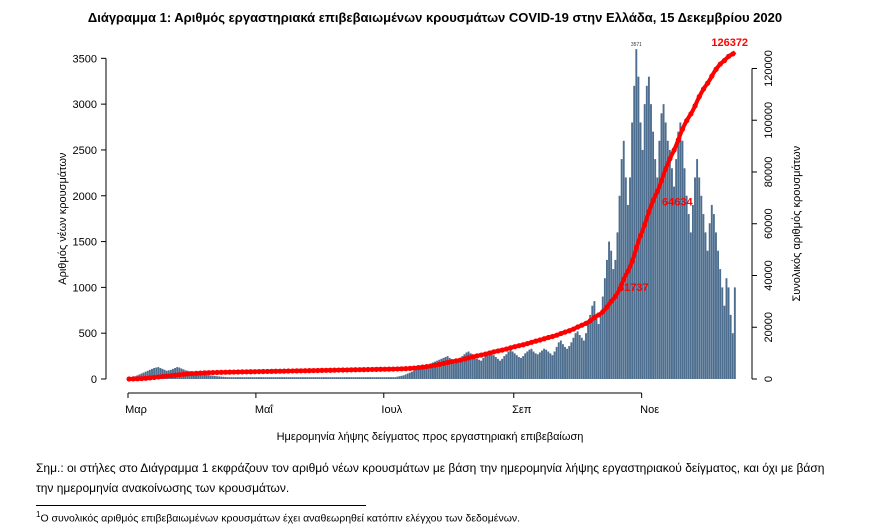 This screenshot has width=870, height=532. Describe the element at coordinates (677, 203) in the screenshot. I see `cumulative-label: 64634` at that location.